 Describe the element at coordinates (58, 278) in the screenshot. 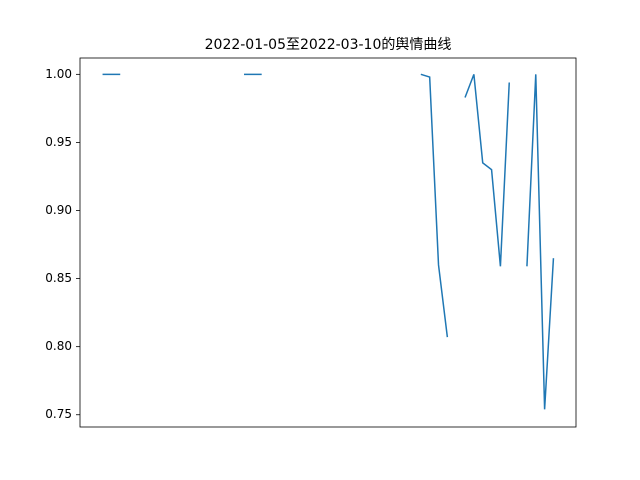

I see `y-tick-label: 0.85` at that location.